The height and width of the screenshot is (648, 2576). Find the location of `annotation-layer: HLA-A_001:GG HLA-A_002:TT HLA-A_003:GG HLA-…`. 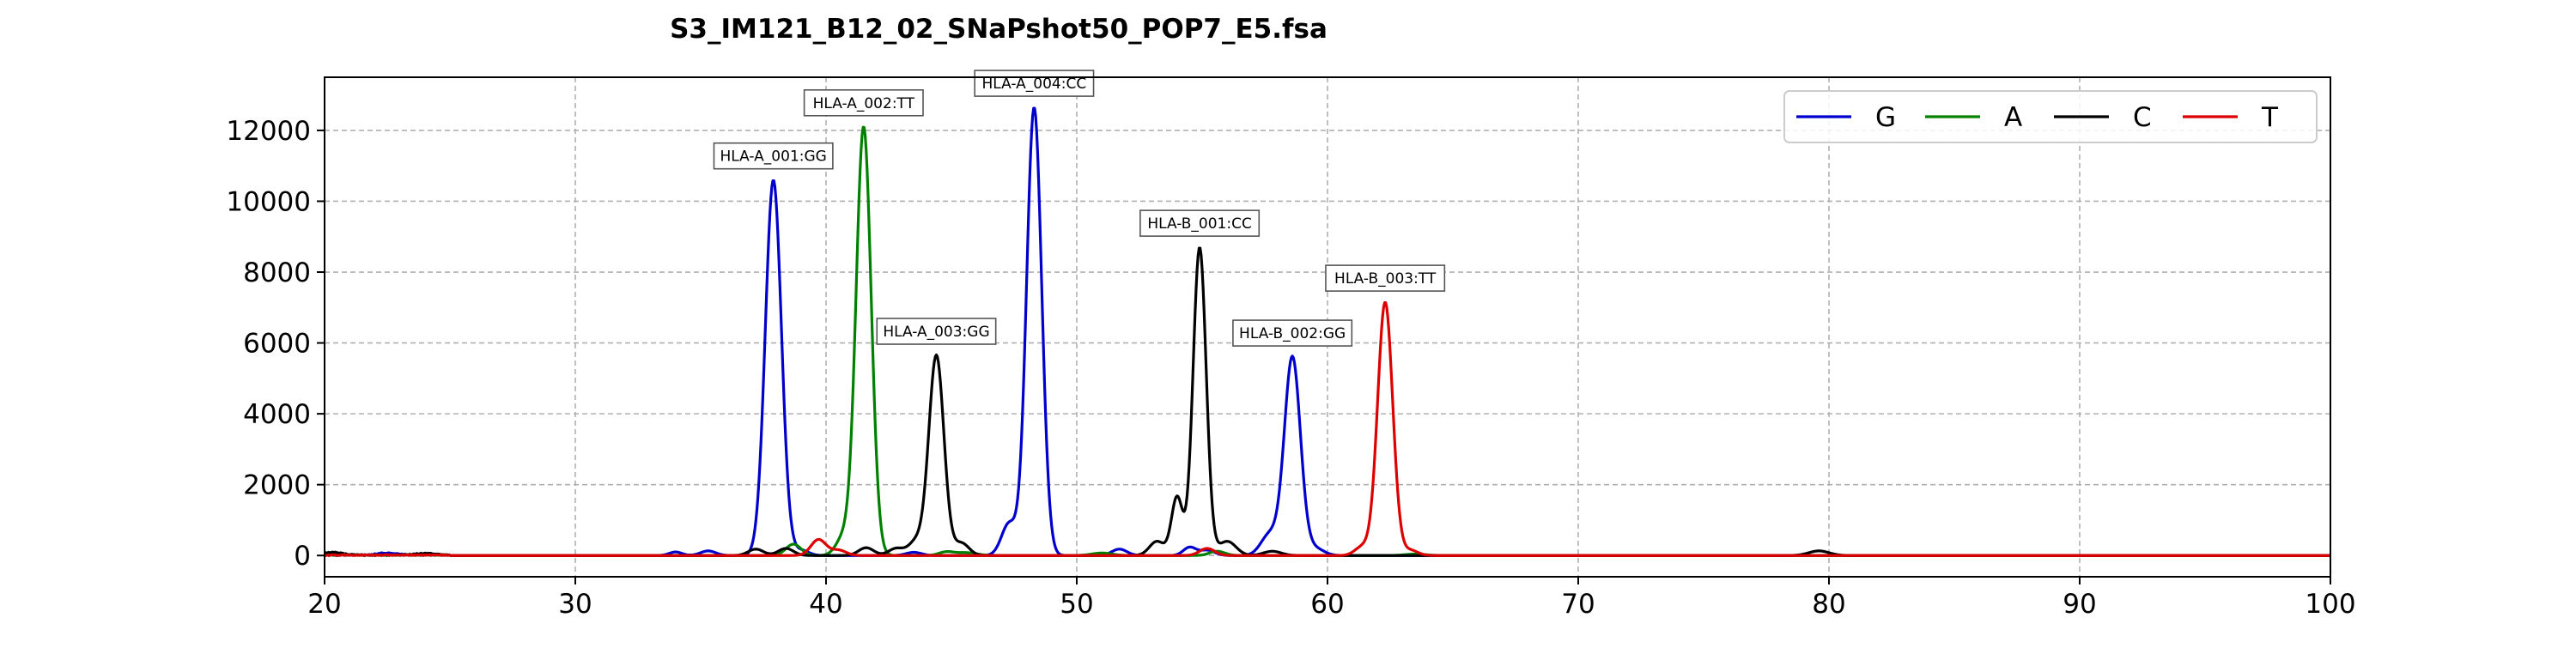

annotation-layer: HLA-A_001:GG HLA-A_002:TT HLA-A_003:GG HLA-… is located at coordinates (1079, 208).